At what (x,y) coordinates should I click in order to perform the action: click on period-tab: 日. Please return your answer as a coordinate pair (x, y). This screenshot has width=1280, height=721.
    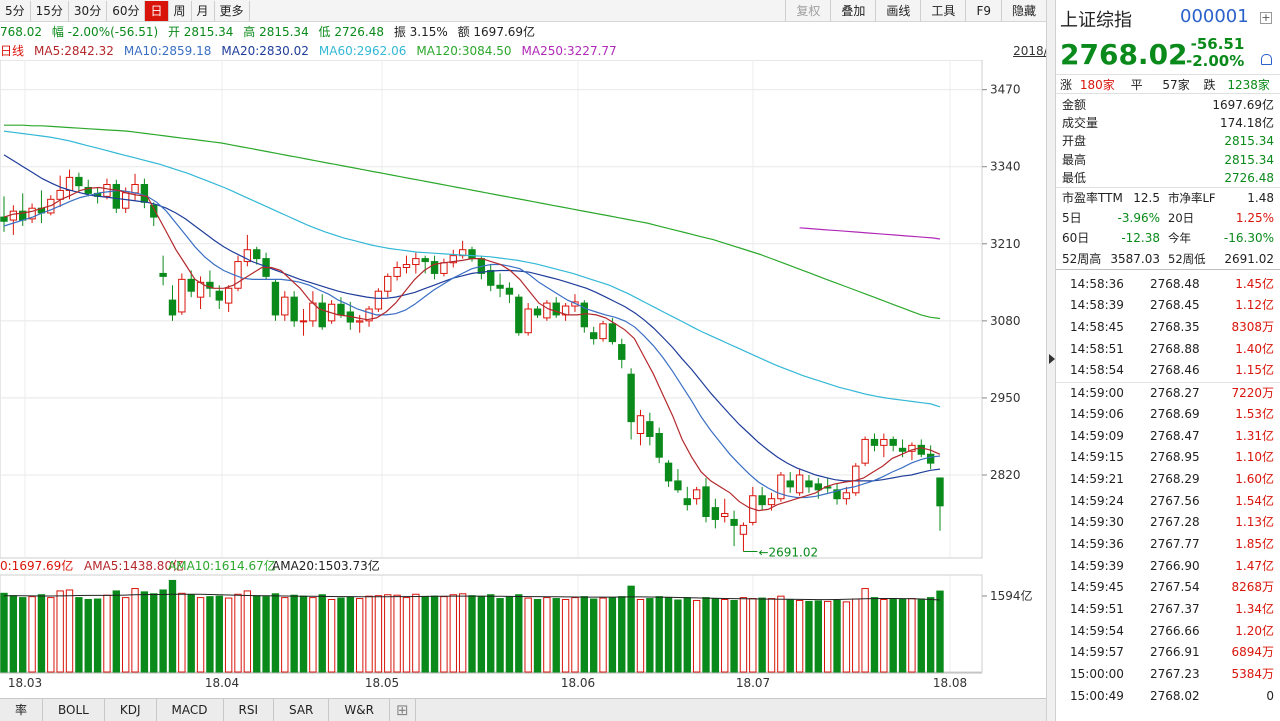
    Looking at the image, I should click on (157, 10).